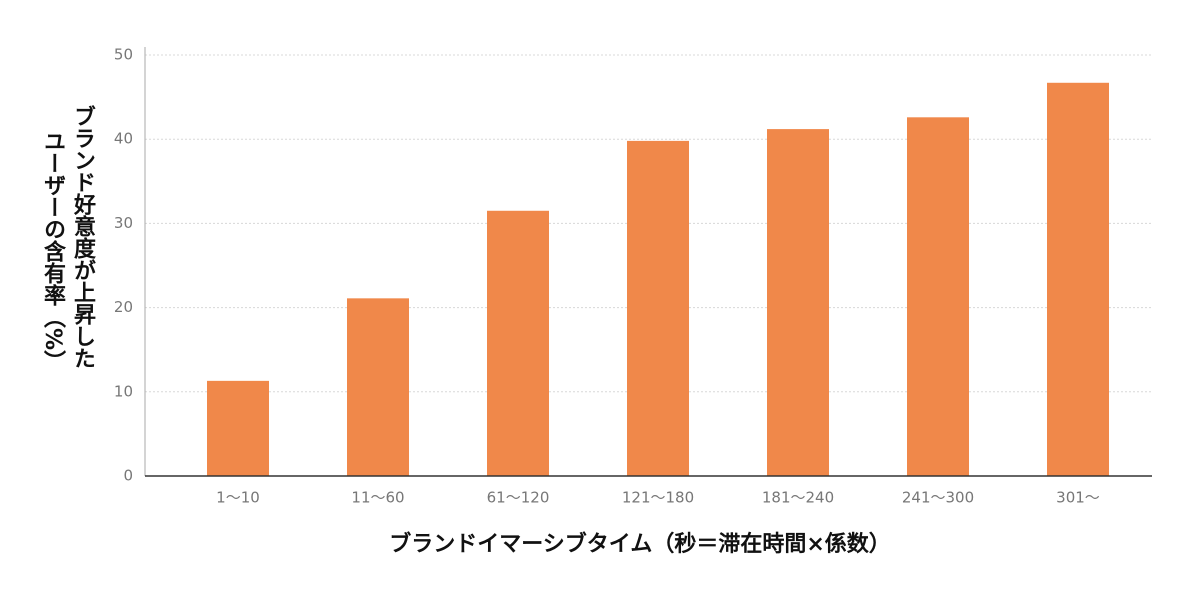 The height and width of the screenshot is (594, 1200). Describe the element at coordinates (123, 55) in the screenshot. I see `y-tick-label: 50` at that location.